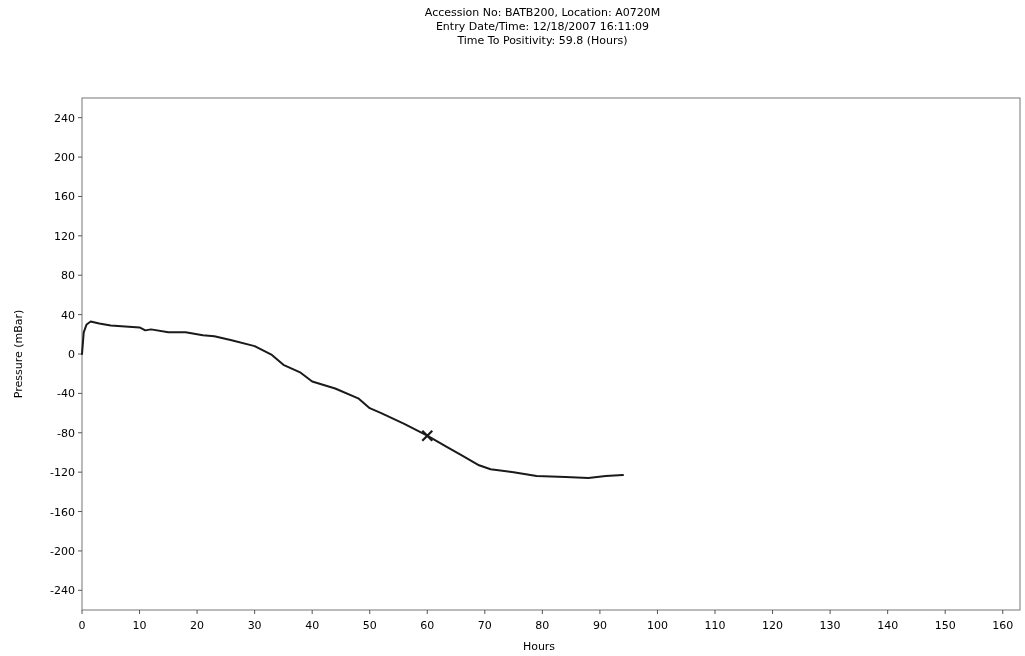 This screenshot has height=656, width=1025. What do you see at coordinates (64, 236) in the screenshot?
I see `y-tick-label: 120` at bounding box center [64, 236].